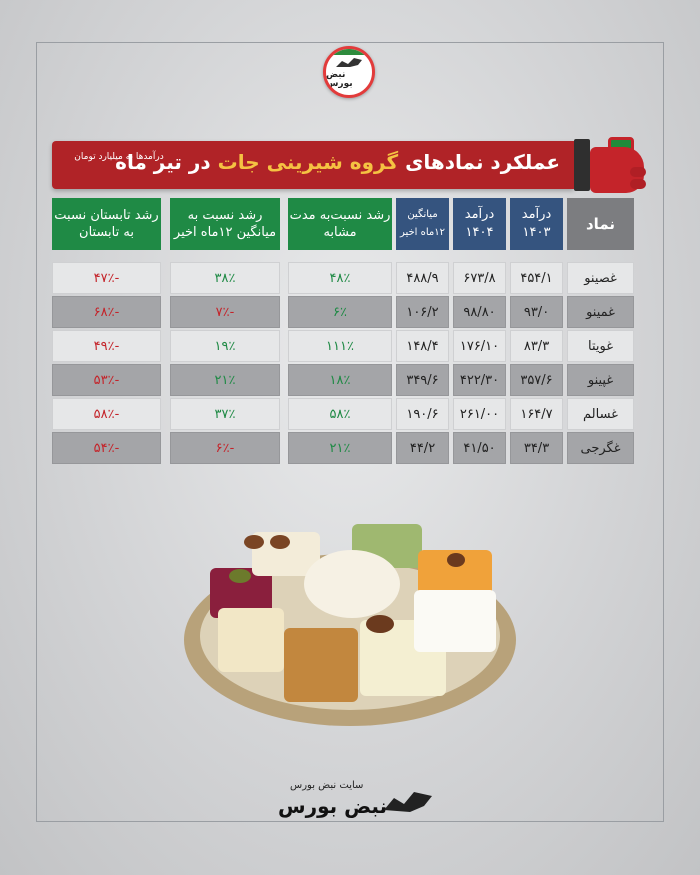  I want to click on top-logo: نبض بورس, so click(349, 72).